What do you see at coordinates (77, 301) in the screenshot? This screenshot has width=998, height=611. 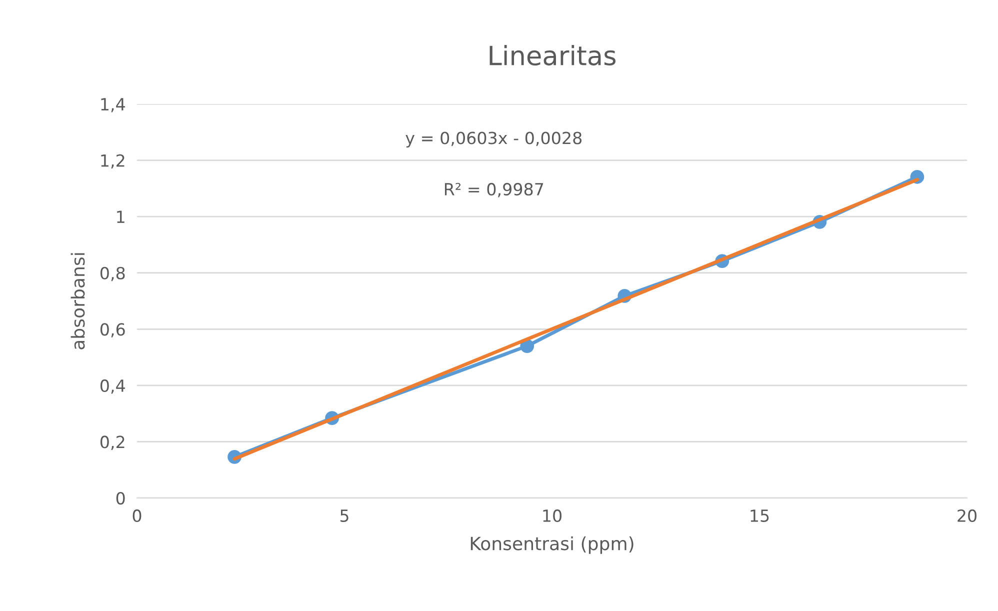 I see `y-axis-title: absorbansi` at bounding box center [77, 301].